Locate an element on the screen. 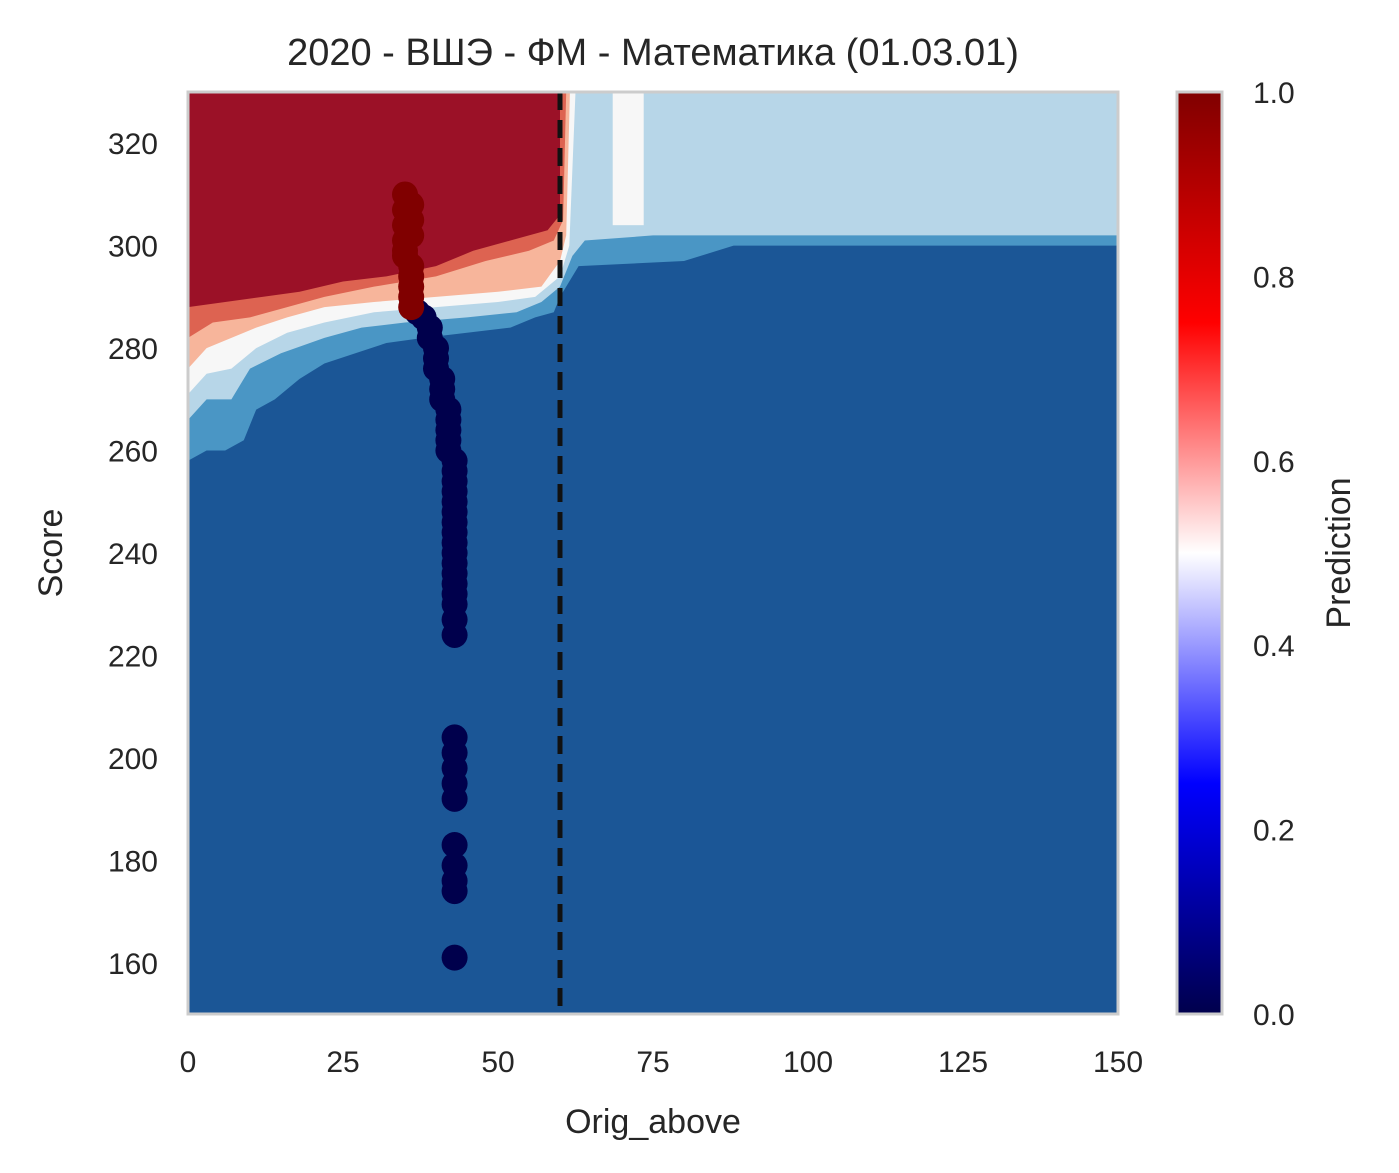 The image size is (1399, 1173). accepted-points is located at coordinates (408, 251).